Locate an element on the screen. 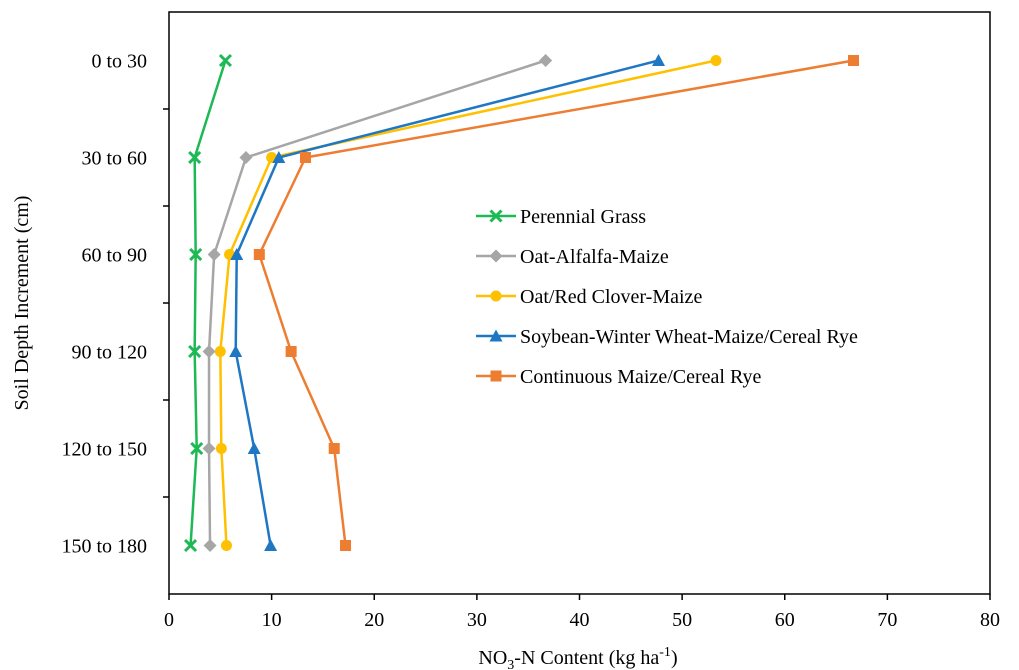  legend-item: Soybean-Winter Wheat-Maize/Cereal Rye is located at coordinates (667, 337).